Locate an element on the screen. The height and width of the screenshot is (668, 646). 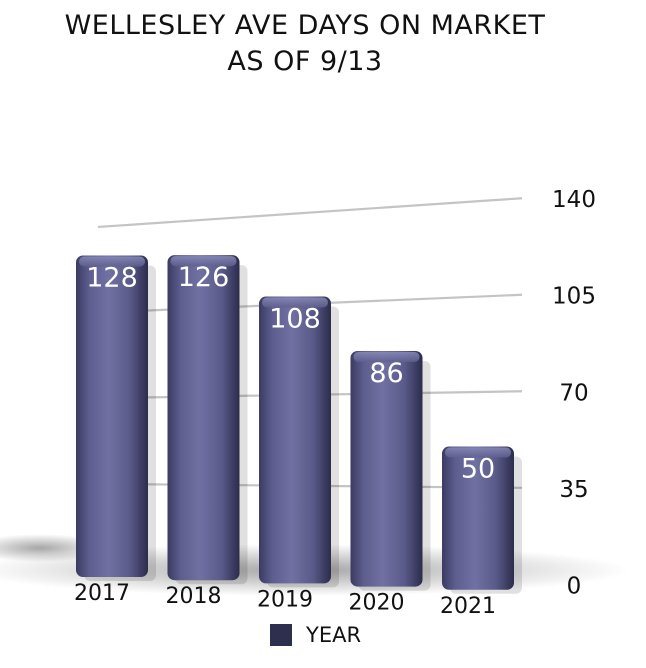
data-label: 108 is located at coordinates (295, 319).